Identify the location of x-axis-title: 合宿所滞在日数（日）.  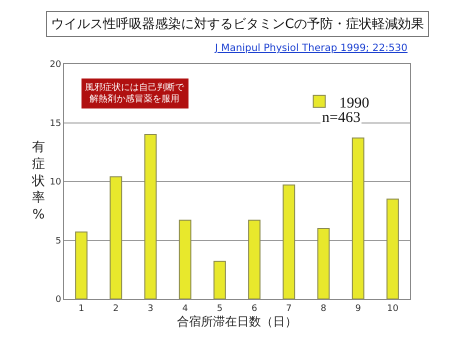
(237, 321).